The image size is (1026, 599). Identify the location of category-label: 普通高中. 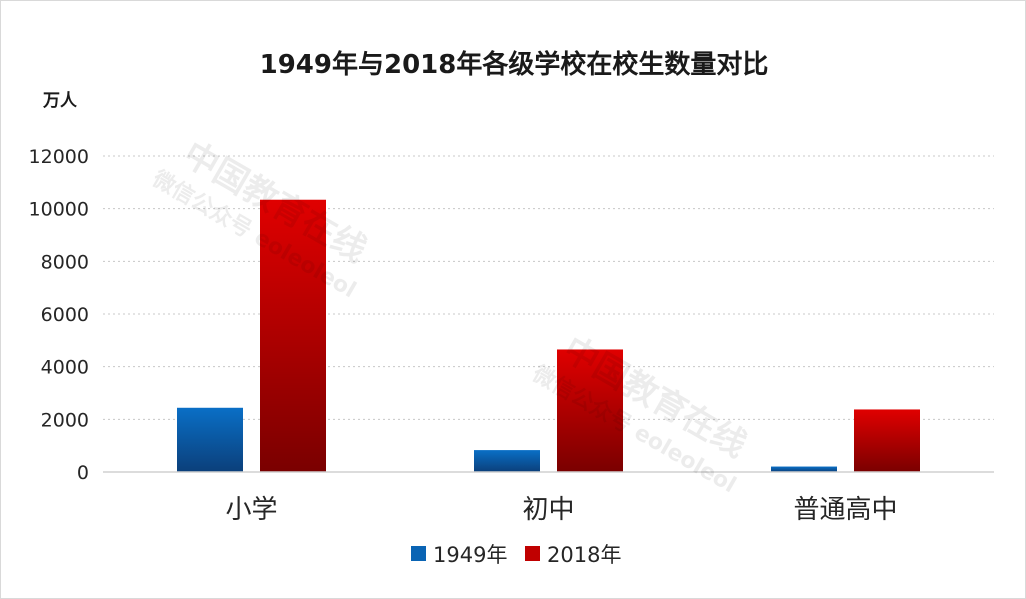
(845, 510).